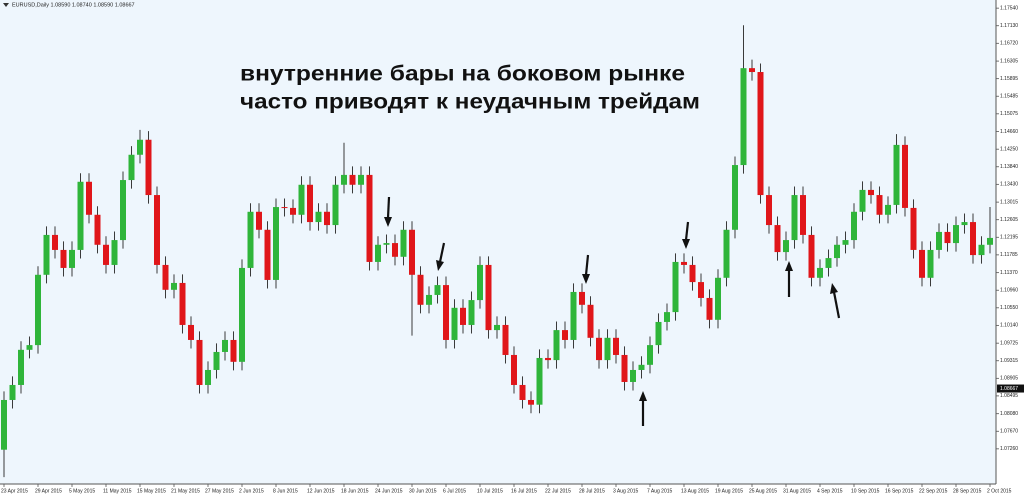  What do you see at coordinates (6, 5) in the screenshot?
I see `menu-icon` at bounding box center [6, 5].